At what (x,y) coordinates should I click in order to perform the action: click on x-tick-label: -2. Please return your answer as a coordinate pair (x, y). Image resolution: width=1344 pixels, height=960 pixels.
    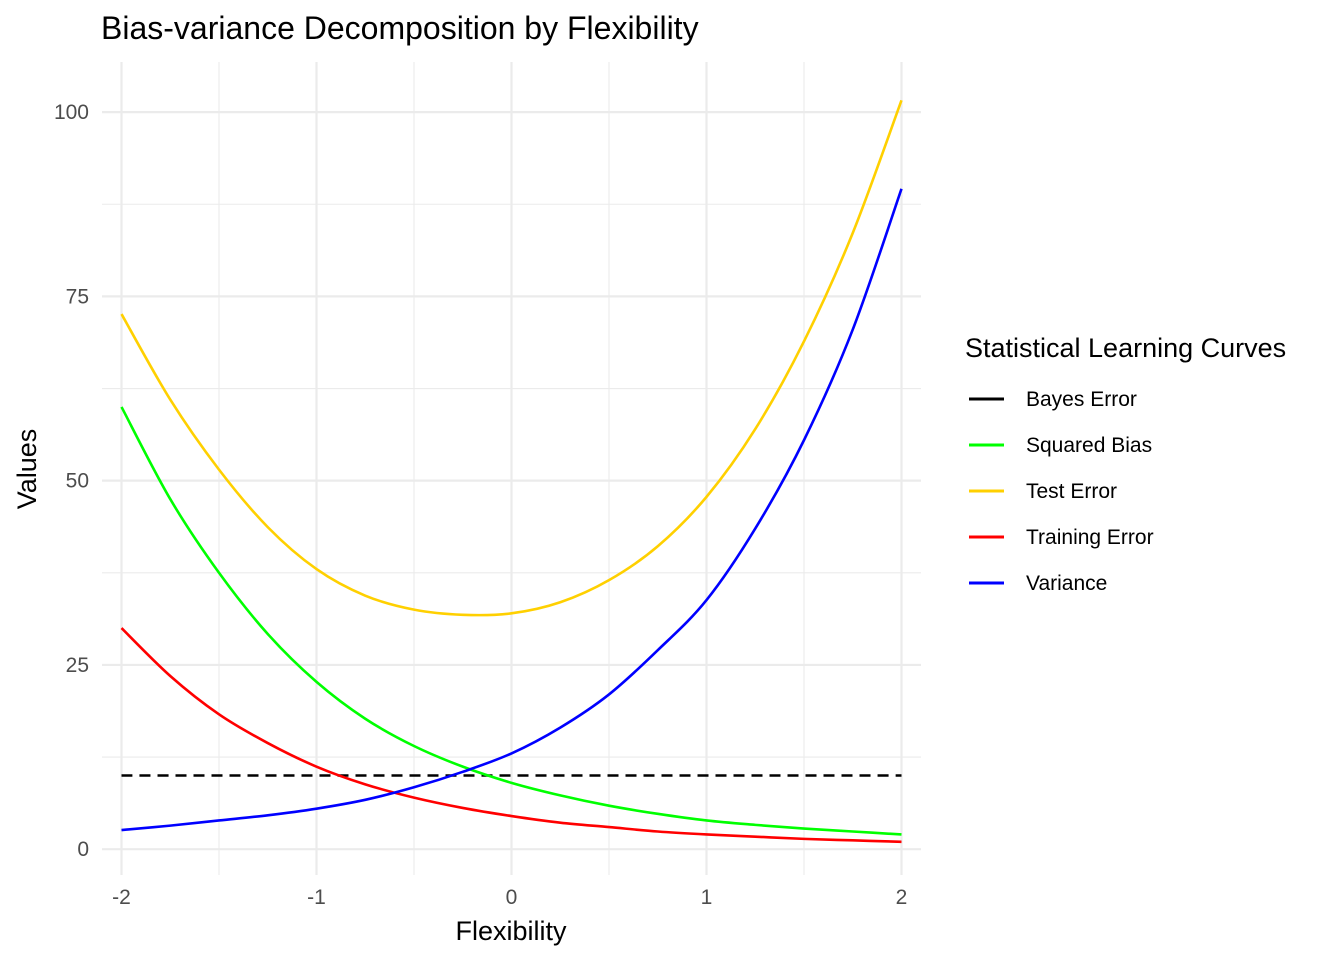
    Looking at the image, I should click on (121, 897).